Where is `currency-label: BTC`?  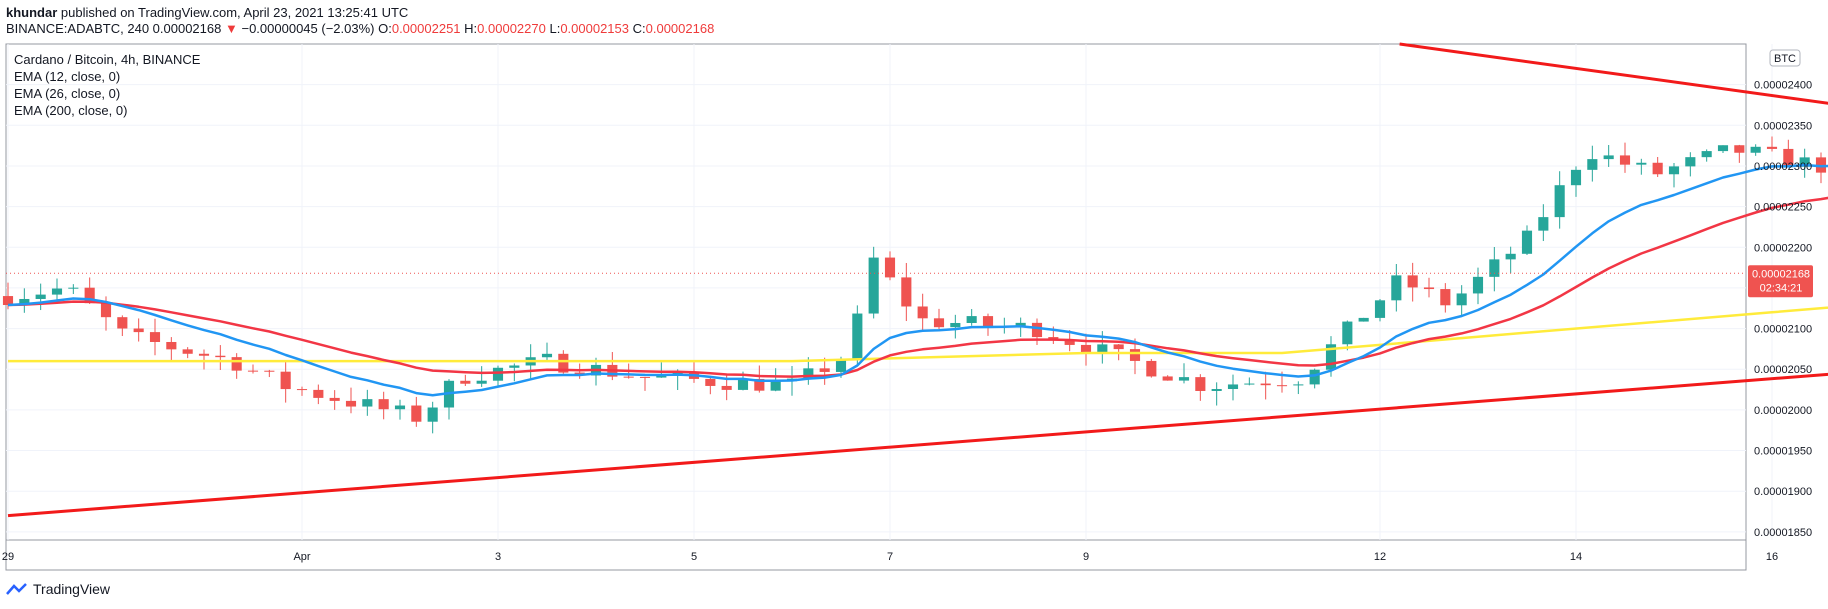
currency-label: BTC is located at coordinates (1785, 59).